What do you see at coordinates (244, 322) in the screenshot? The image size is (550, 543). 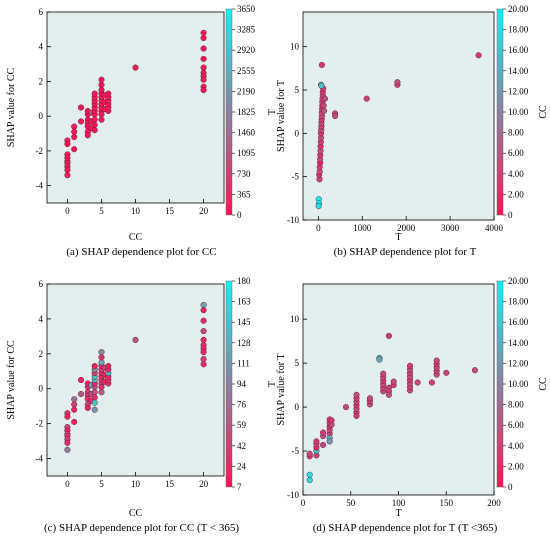 I see `colorbar-tick-label: 145` at bounding box center [244, 322].